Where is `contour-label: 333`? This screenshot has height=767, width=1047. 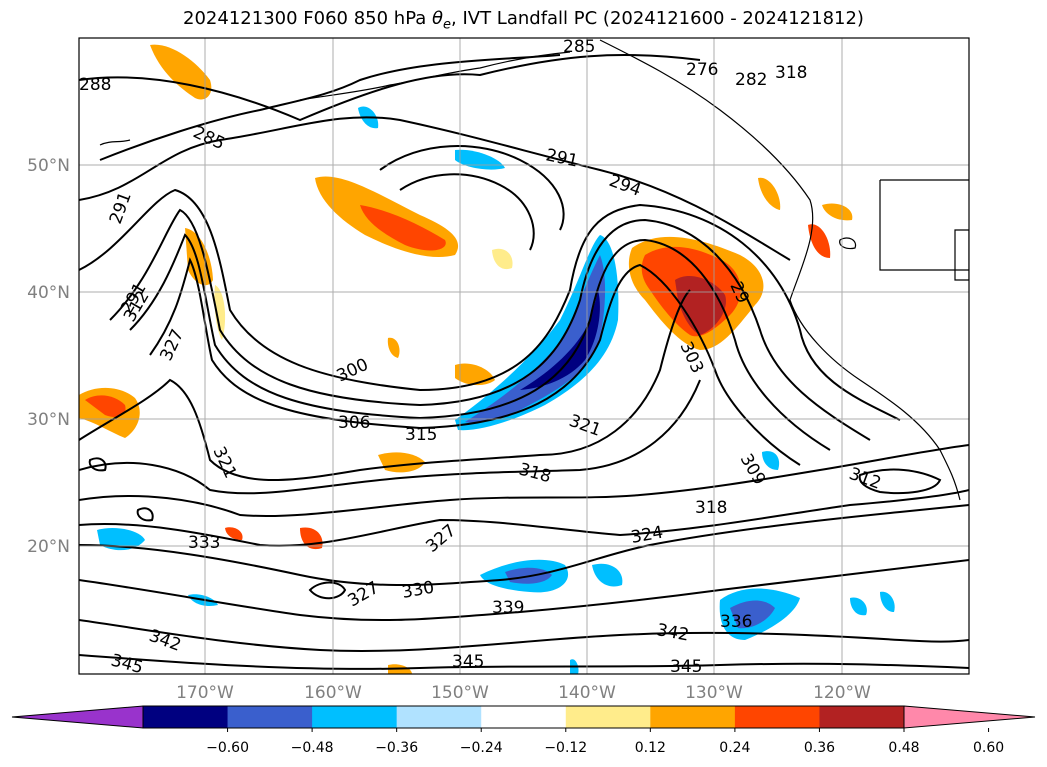 contour-label: 333 is located at coordinates (204, 543).